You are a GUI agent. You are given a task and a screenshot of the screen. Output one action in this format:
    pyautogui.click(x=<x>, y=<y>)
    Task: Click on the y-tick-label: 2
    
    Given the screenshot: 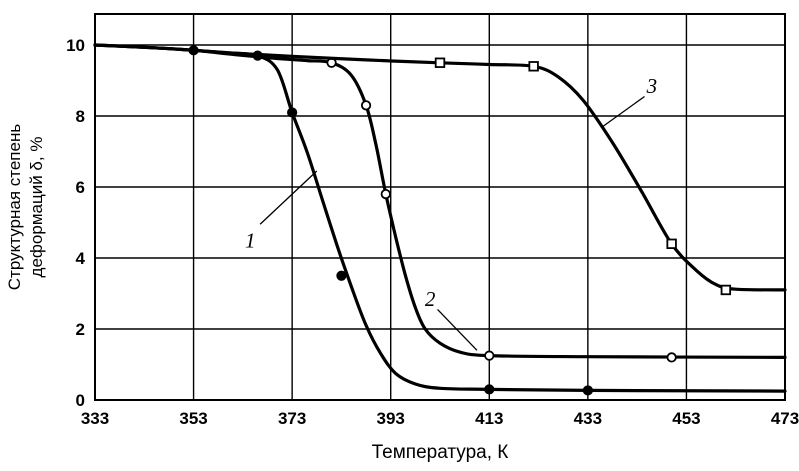 What is the action you would take?
    pyautogui.click(x=80, y=329)
    